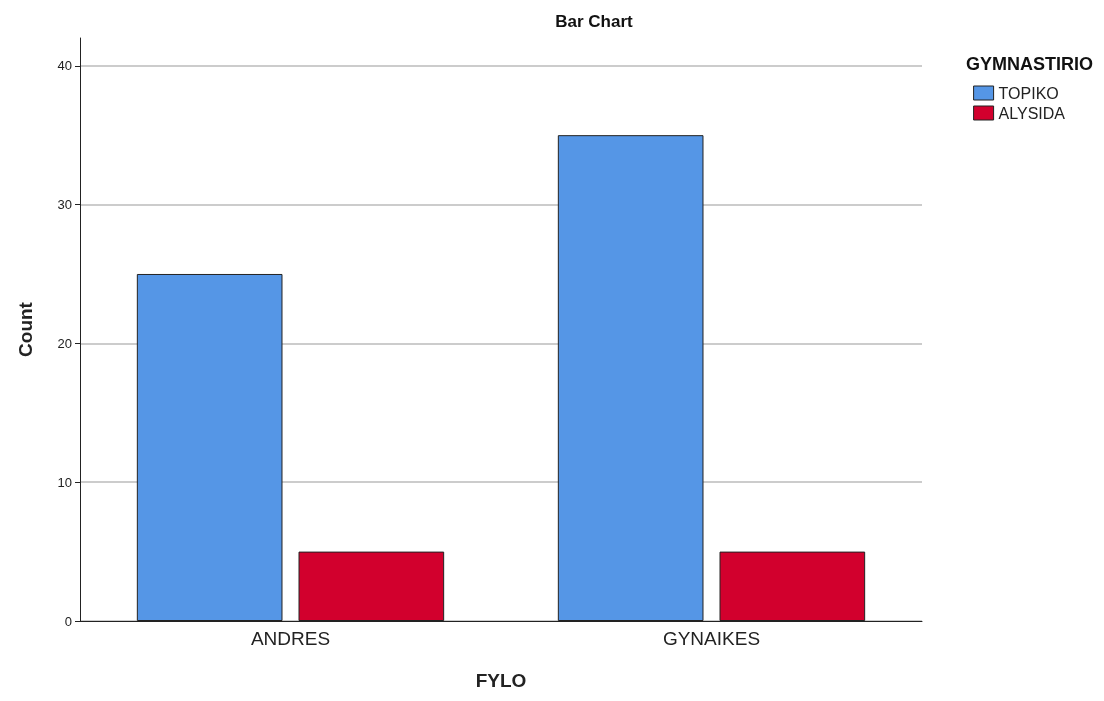 The height and width of the screenshot is (701, 1104). What do you see at coordinates (711, 638) in the screenshot?
I see `x-tick-label: GYNAIKES` at bounding box center [711, 638].